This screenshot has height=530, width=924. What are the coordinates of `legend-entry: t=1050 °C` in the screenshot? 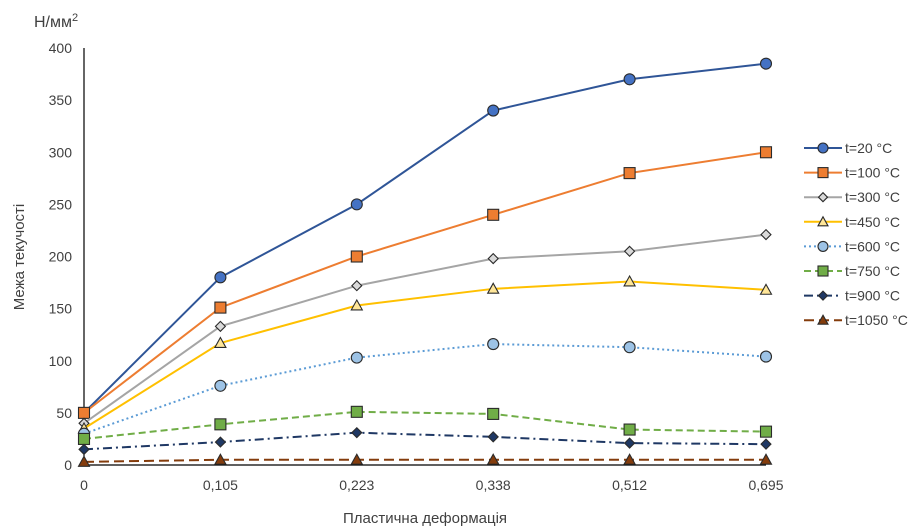 It's located at (856, 320).